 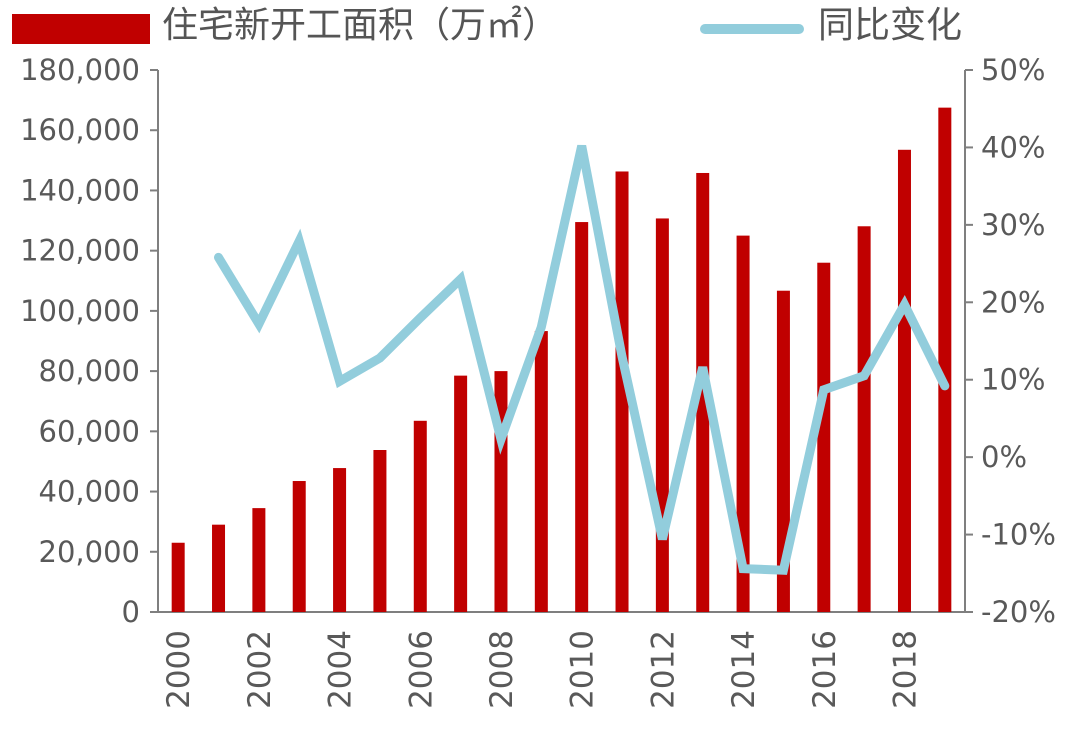 I want to click on x-tick-label: 2012, so click(x=663, y=669).